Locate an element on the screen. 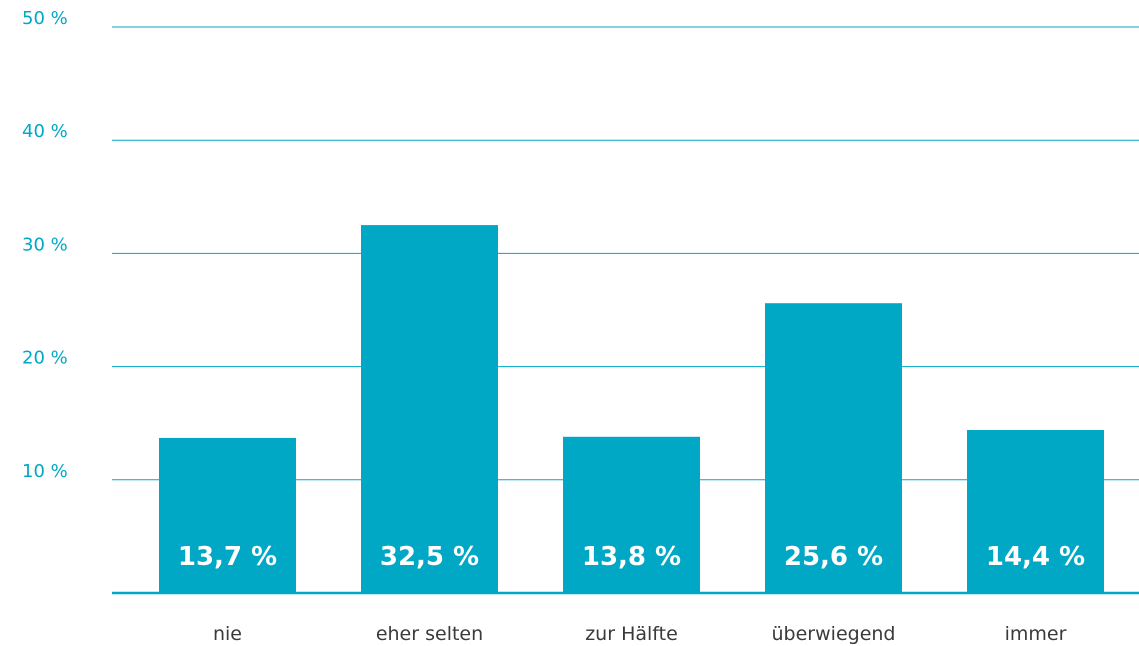 The width and height of the screenshot is (1139, 646). y-tick-label: 40 % is located at coordinates (45, 131).